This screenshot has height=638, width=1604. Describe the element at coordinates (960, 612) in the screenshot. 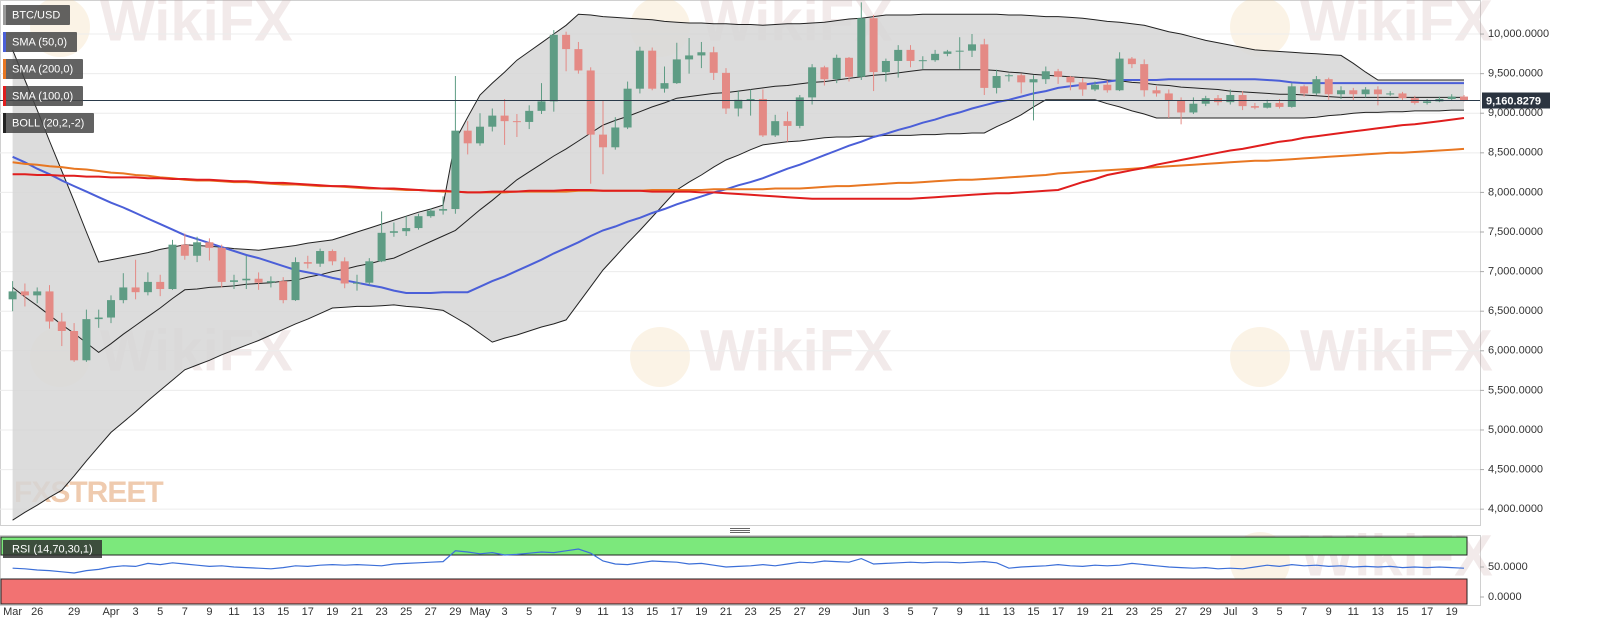

I see `x-tick-label: 9` at that location.